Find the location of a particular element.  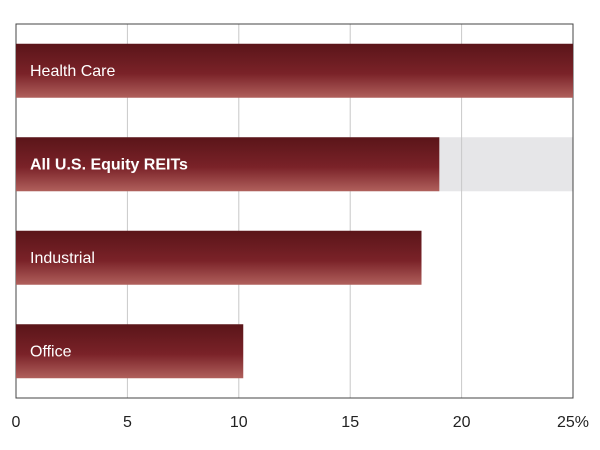

bar-label: Health Care is located at coordinates (72, 71).